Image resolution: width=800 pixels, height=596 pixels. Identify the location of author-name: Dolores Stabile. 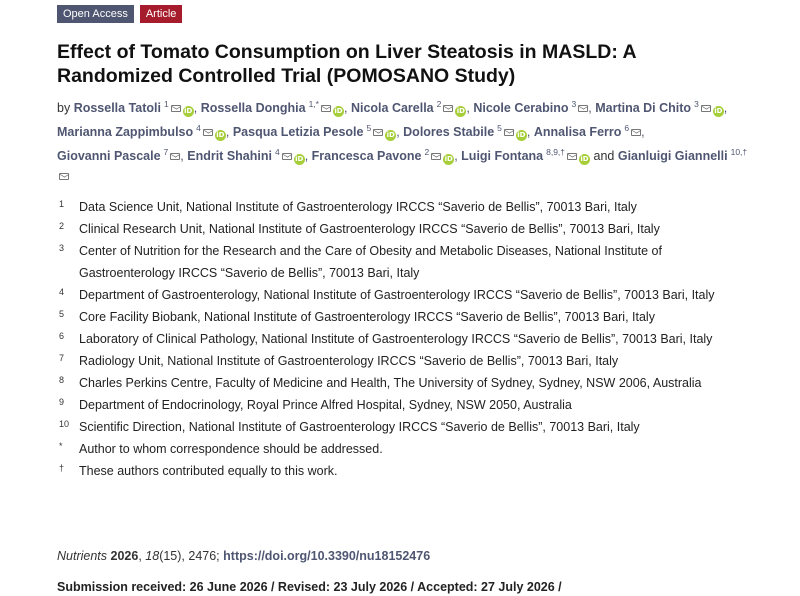
(449, 132).